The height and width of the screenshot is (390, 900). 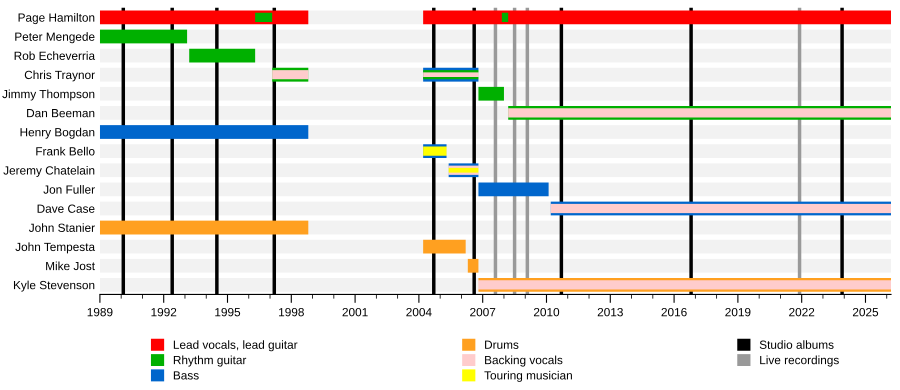 I want to click on x-tick-label: 2025, so click(x=865, y=312).